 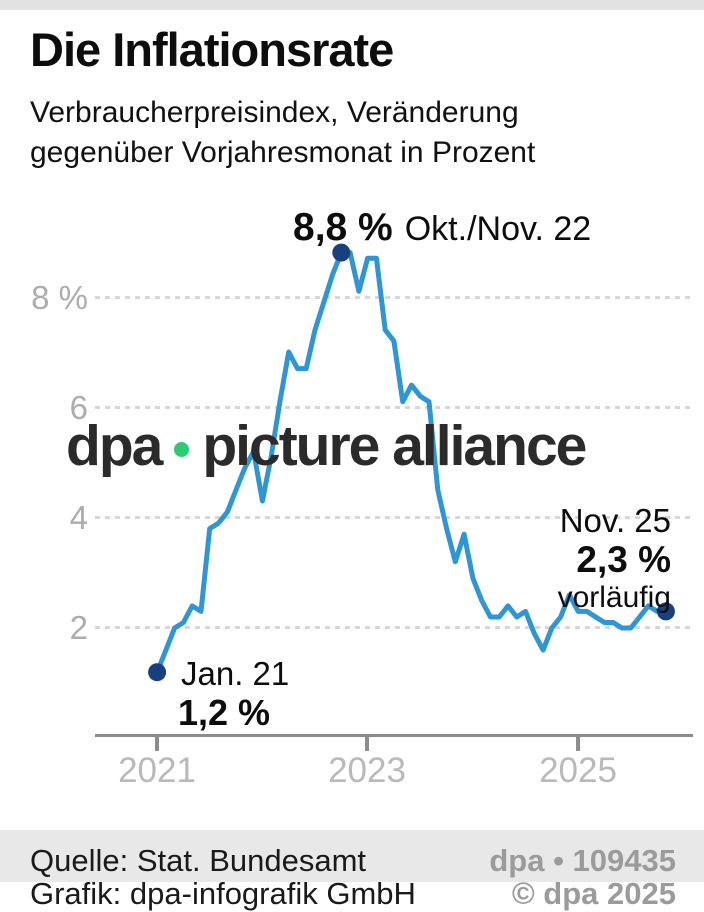 What do you see at coordinates (367, 770) in the screenshot?
I see `x-tick-label-2023: 2023` at bounding box center [367, 770].